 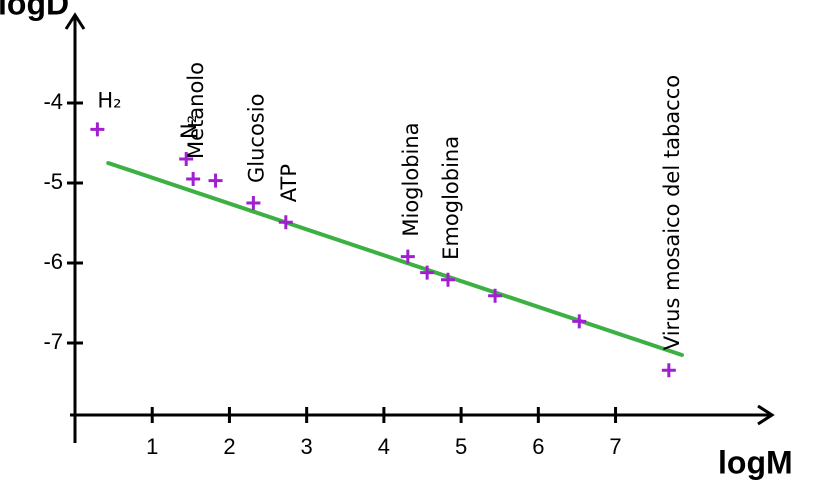 What do you see at coordinates (384, 446) in the screenshot?
I see `x-tick-label: 4` at bounding box center [384, 446].